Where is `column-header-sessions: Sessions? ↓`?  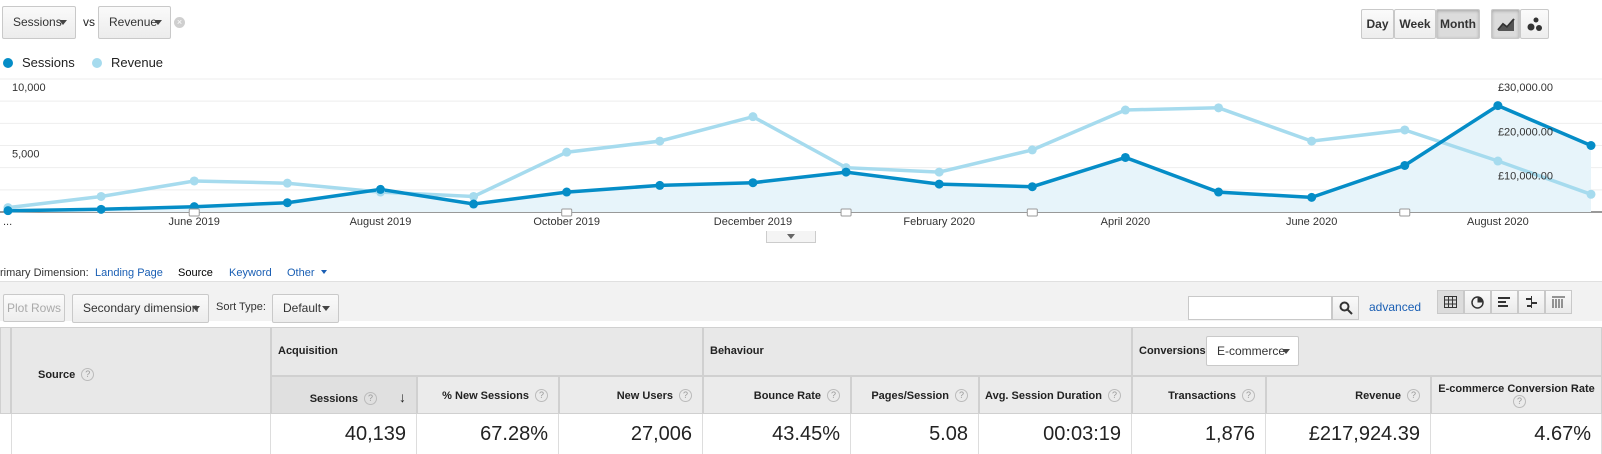
column-header-sessions: Sessions? ↓ is located at coordinates (344, 395).